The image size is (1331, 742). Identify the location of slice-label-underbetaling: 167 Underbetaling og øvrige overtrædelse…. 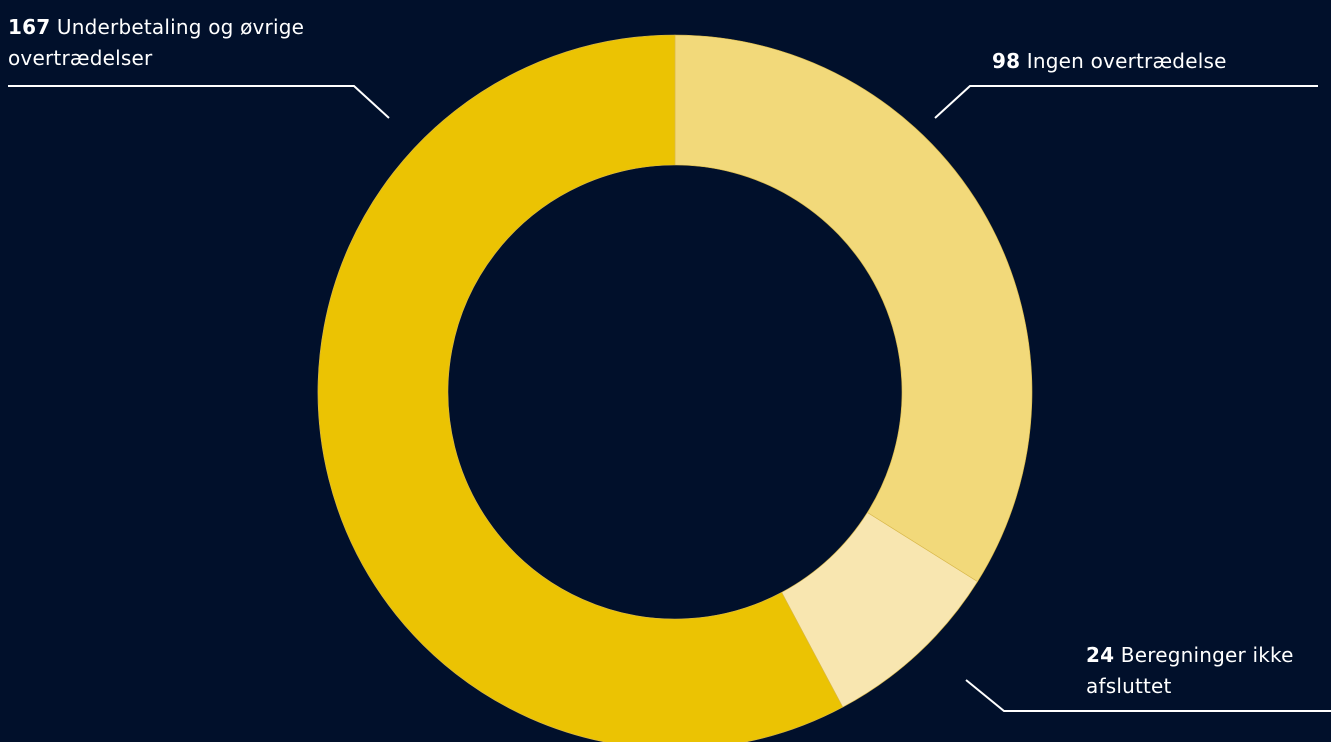
(156, 43).